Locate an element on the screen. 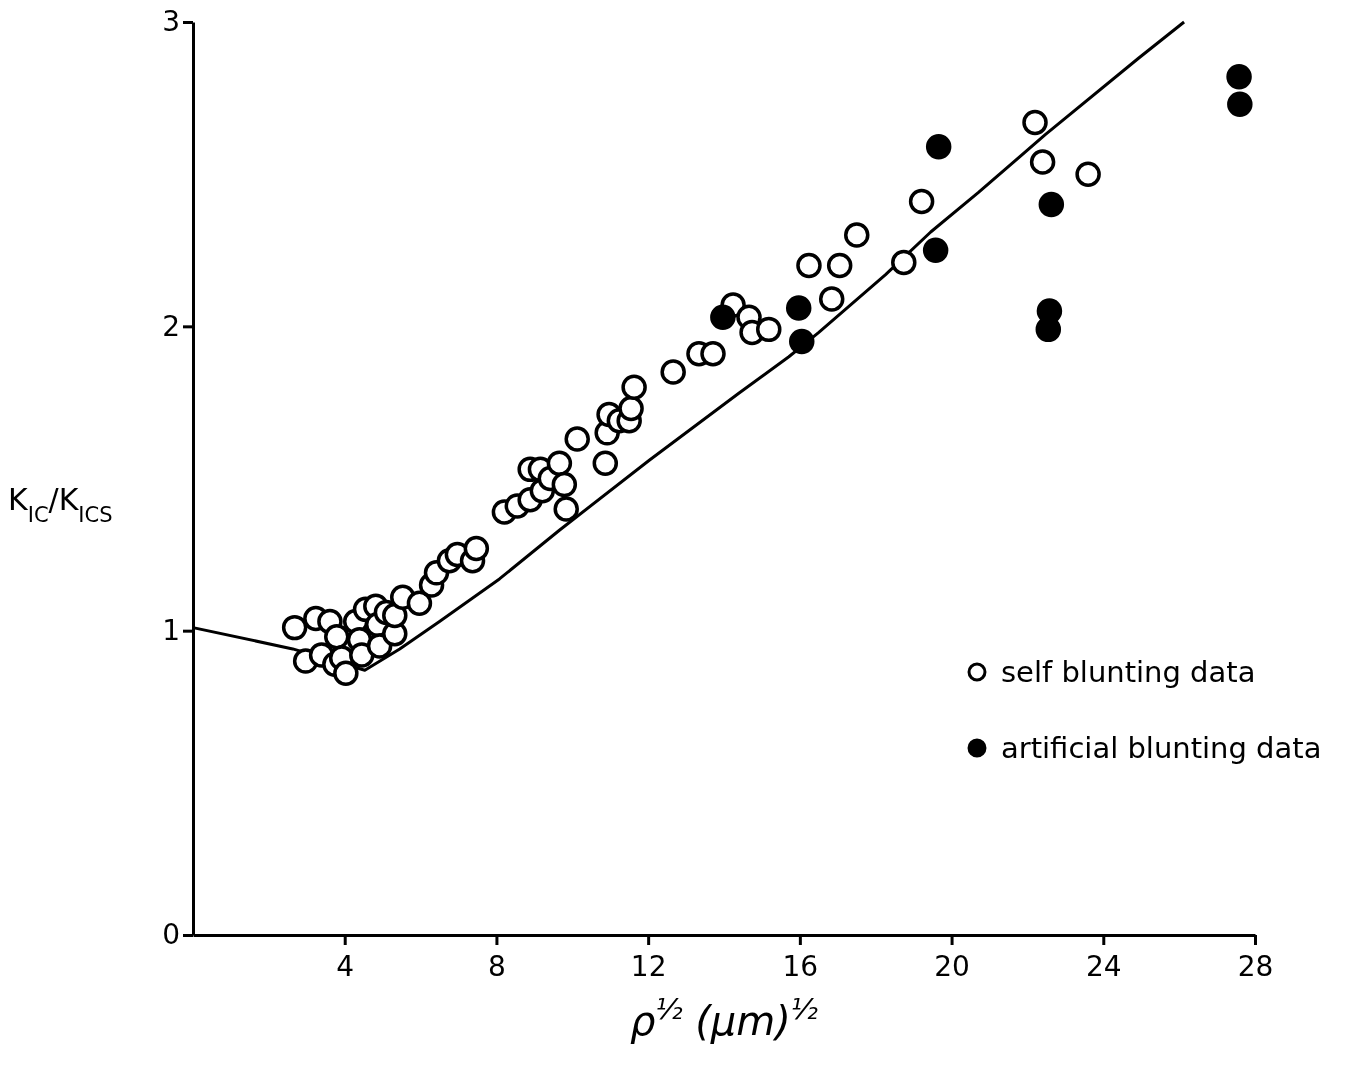 The height and width of the screenshot is (1075, 1356). x-tick-label: 24 is located at coordinates (1103, 966).